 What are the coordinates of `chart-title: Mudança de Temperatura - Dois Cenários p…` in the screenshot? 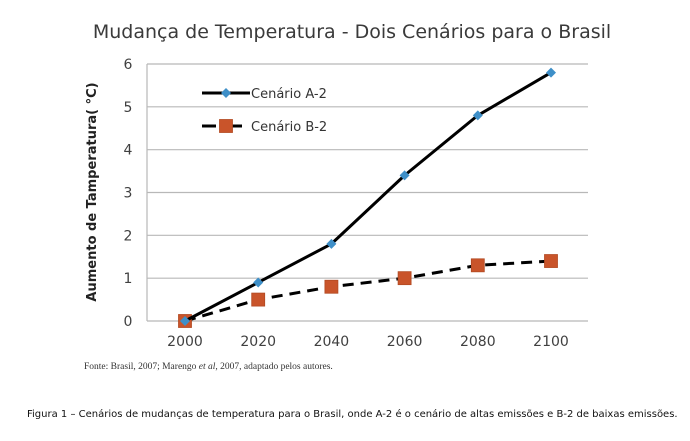 It's located at (352, 32).